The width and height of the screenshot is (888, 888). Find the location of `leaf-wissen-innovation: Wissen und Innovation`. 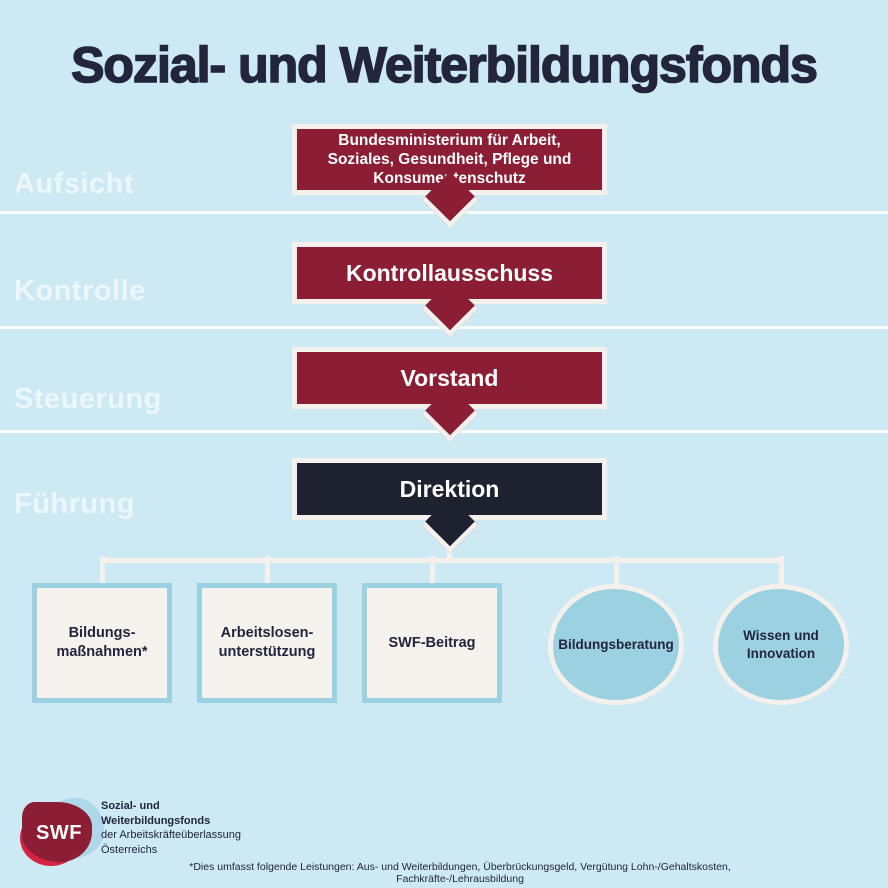

leaf-wissen-innovation: Wissen und Innovation is located at coordinates (781, 644).